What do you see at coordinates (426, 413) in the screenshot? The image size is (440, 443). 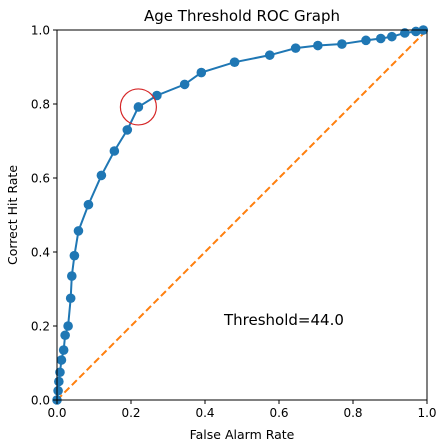 I see `x-tick-label: 1.0` at bounding box center [426, 413].